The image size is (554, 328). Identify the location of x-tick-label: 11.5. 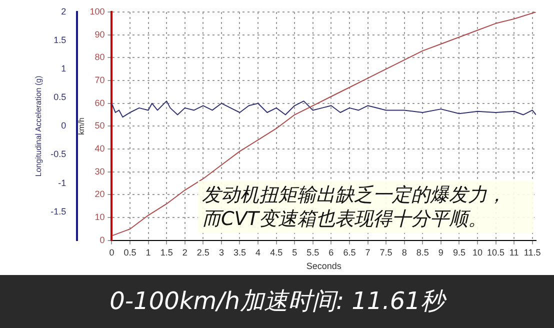
(532, 252).